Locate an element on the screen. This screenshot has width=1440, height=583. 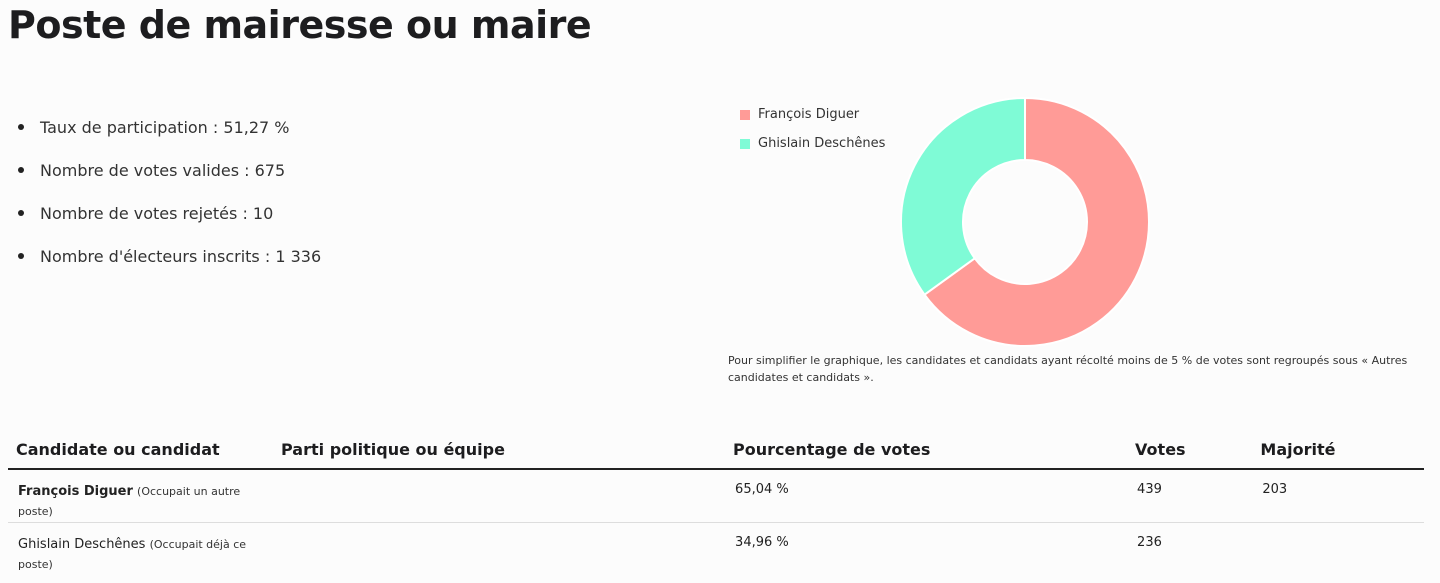
majority-cell is located at coordinates (1338, 552).